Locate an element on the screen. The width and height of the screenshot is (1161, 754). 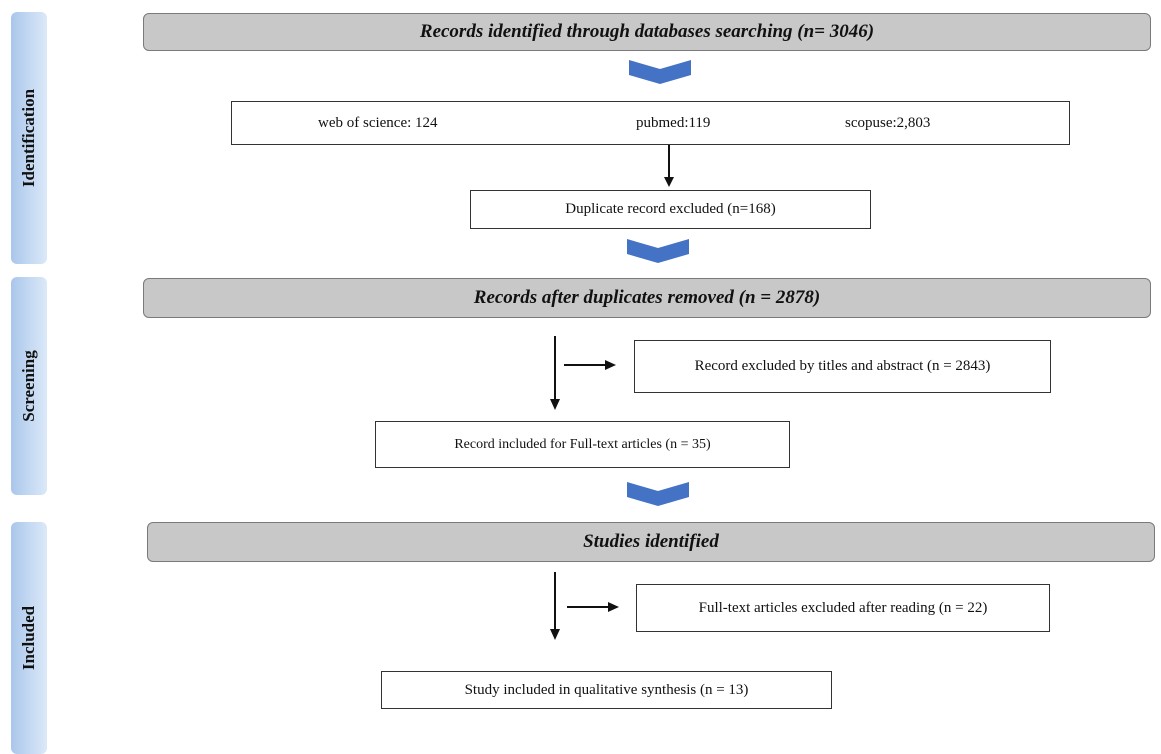
db-scopus: scopuse:2,803 is located at coordinates (888, 122).